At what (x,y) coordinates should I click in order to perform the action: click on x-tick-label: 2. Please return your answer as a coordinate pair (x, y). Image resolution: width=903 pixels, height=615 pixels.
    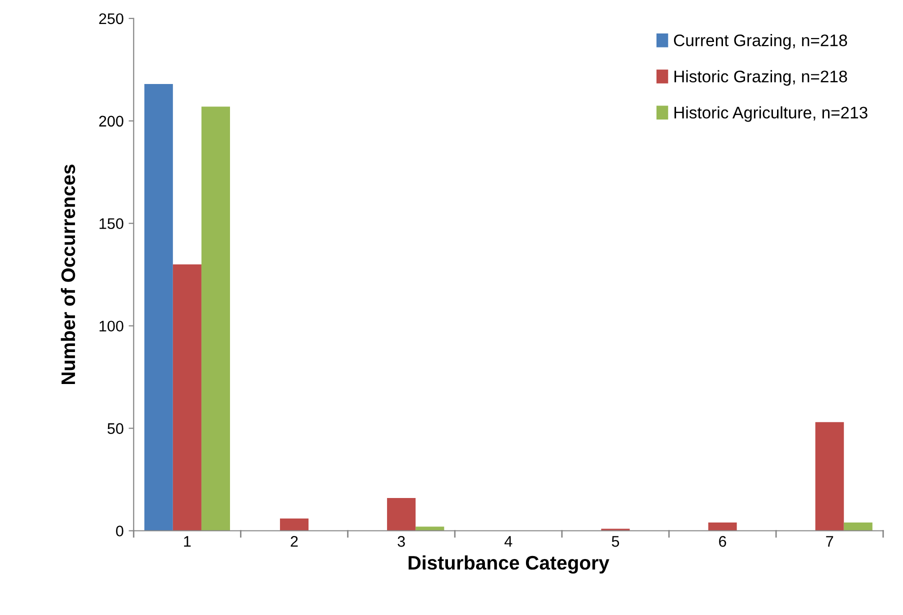
    Looking at the image, I should click on (294, 541).